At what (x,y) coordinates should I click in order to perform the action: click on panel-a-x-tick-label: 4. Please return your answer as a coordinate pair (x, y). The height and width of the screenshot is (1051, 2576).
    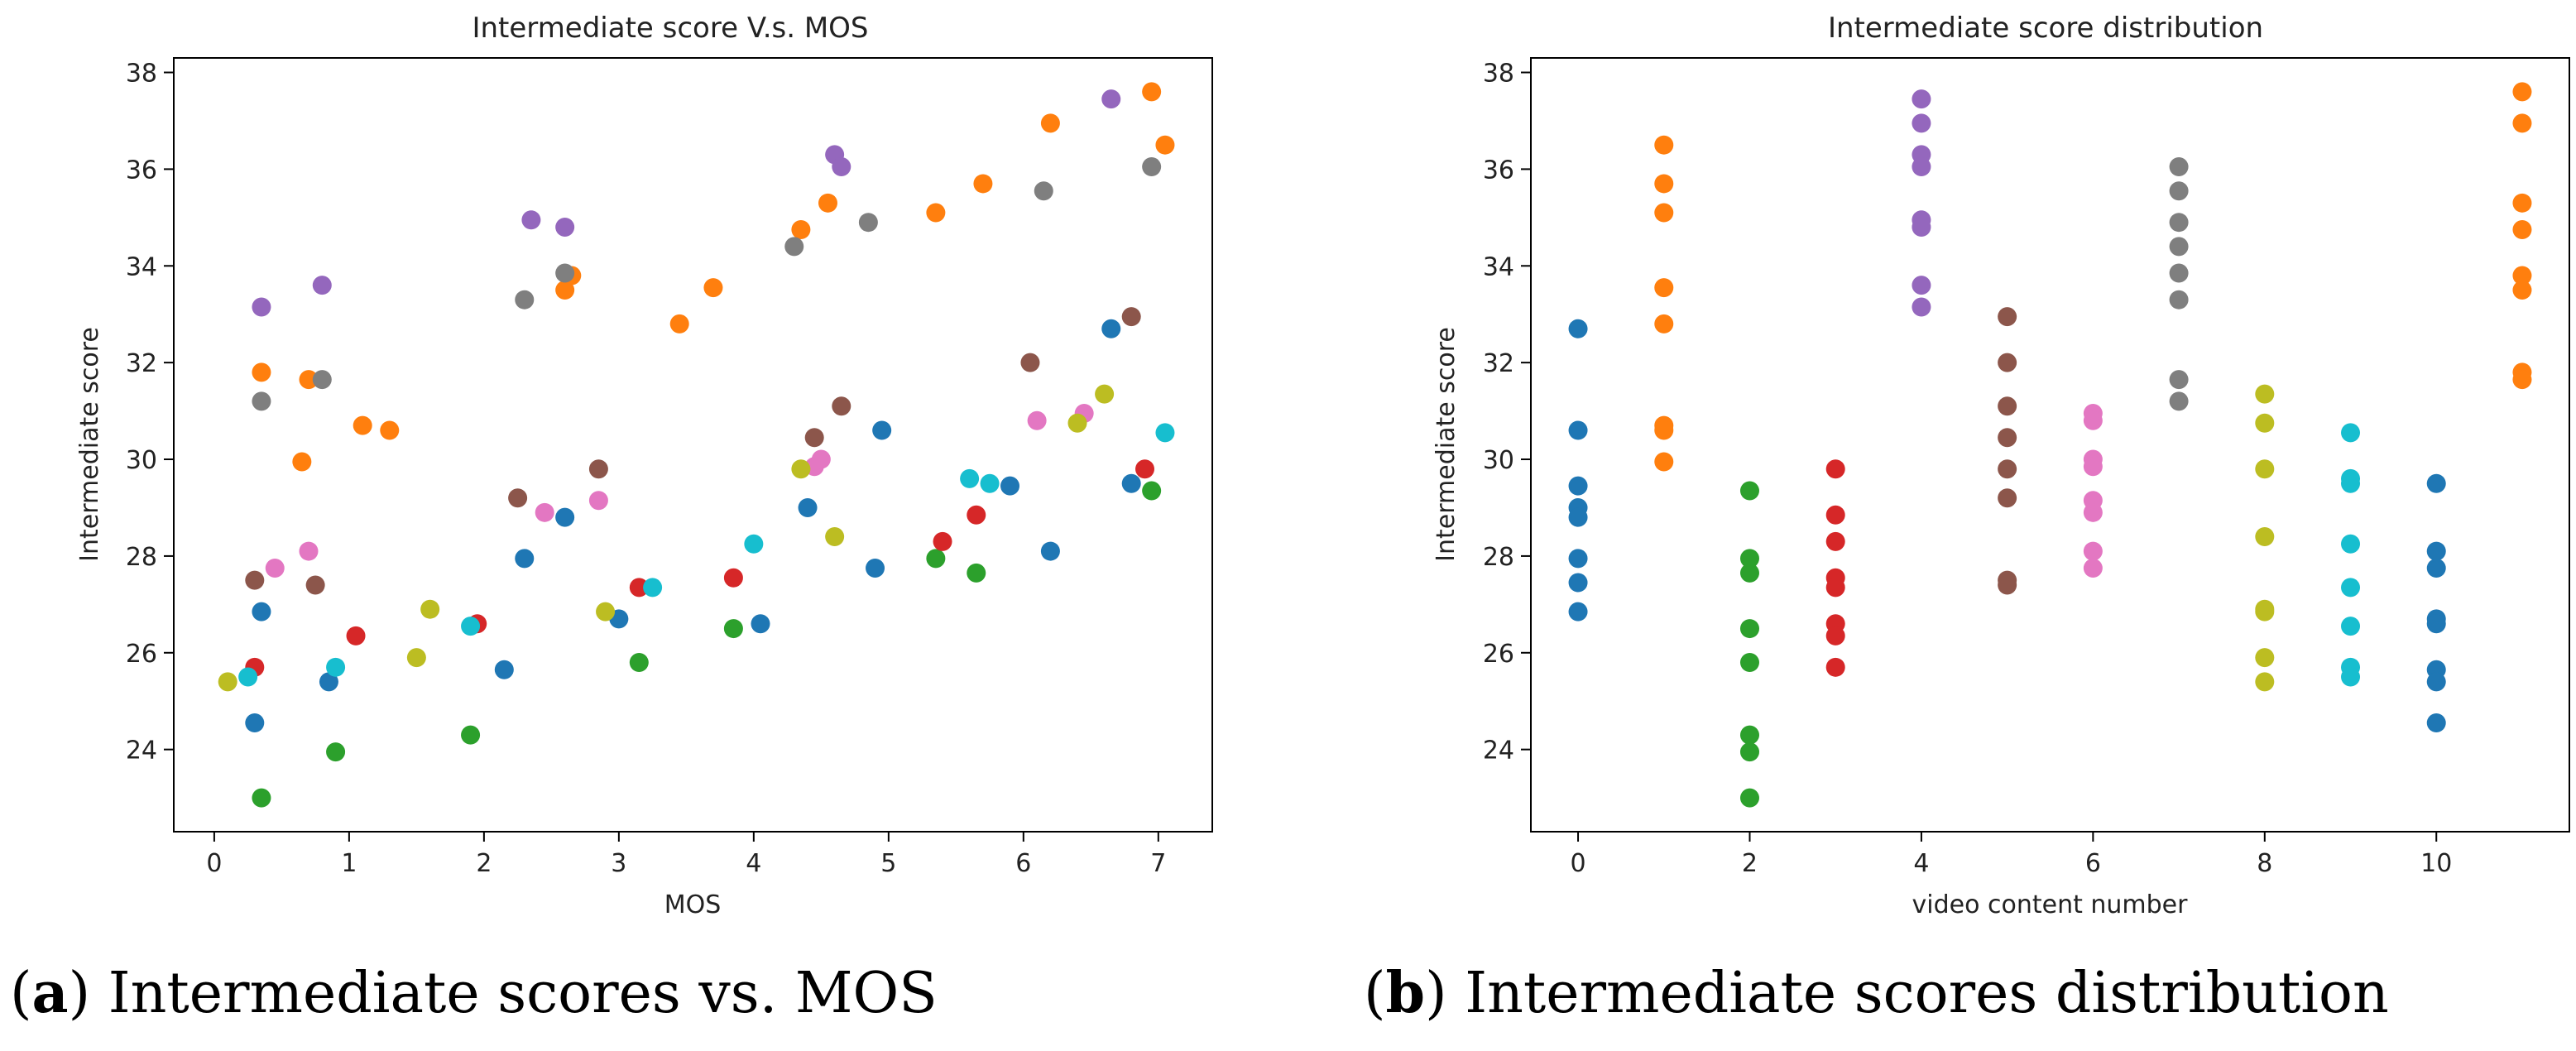
    Looking at the image, I should click on (754, 863).